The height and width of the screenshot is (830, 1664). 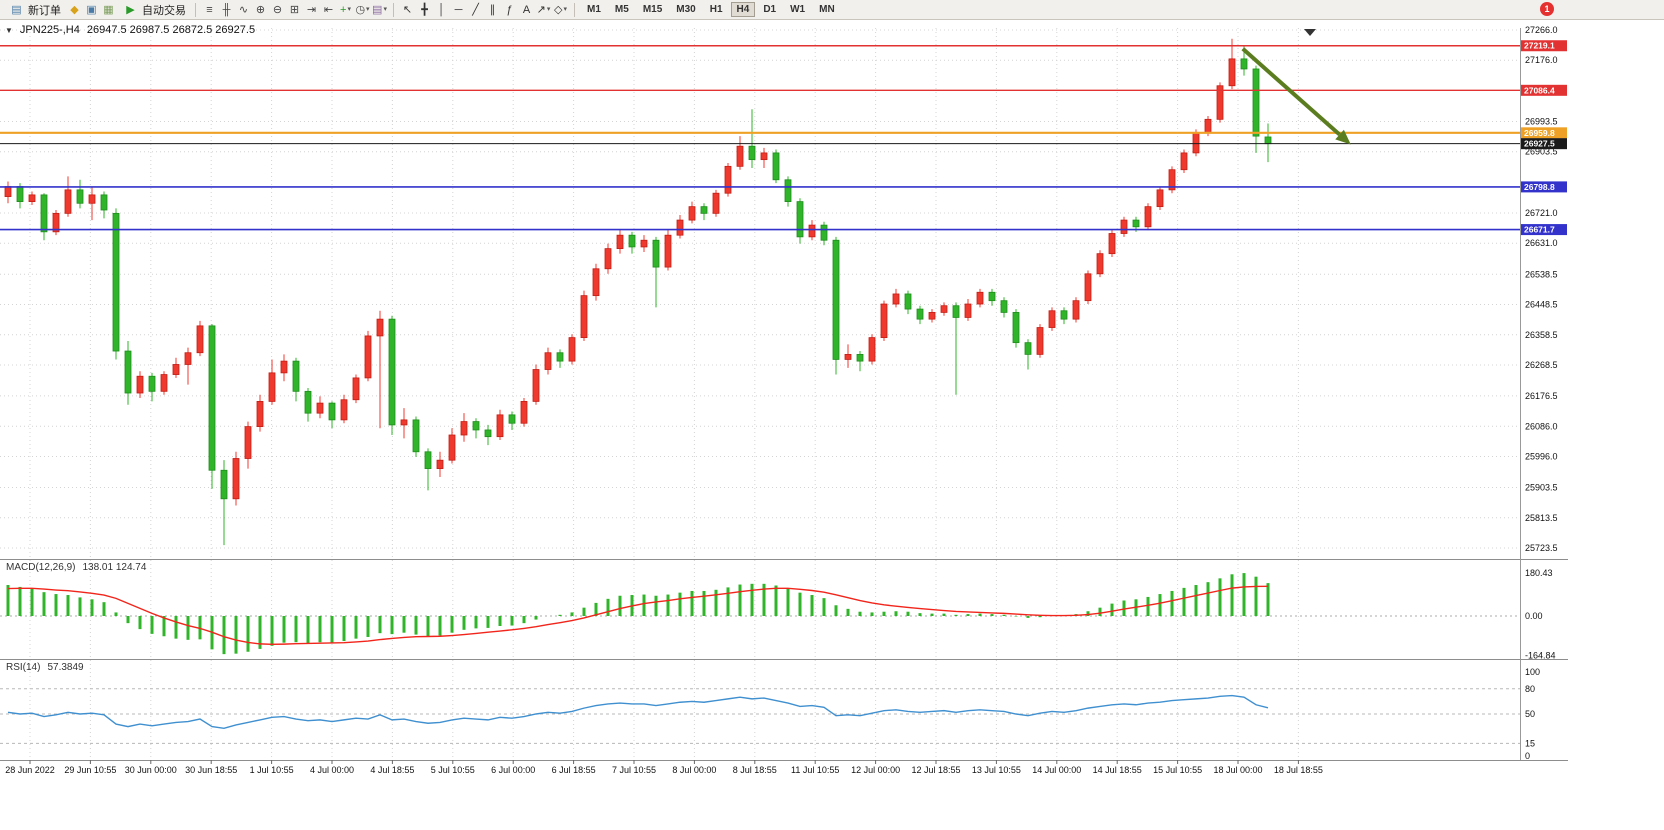 I want to click on bar-chart-icon: ≡, so click(x=209, y=9).